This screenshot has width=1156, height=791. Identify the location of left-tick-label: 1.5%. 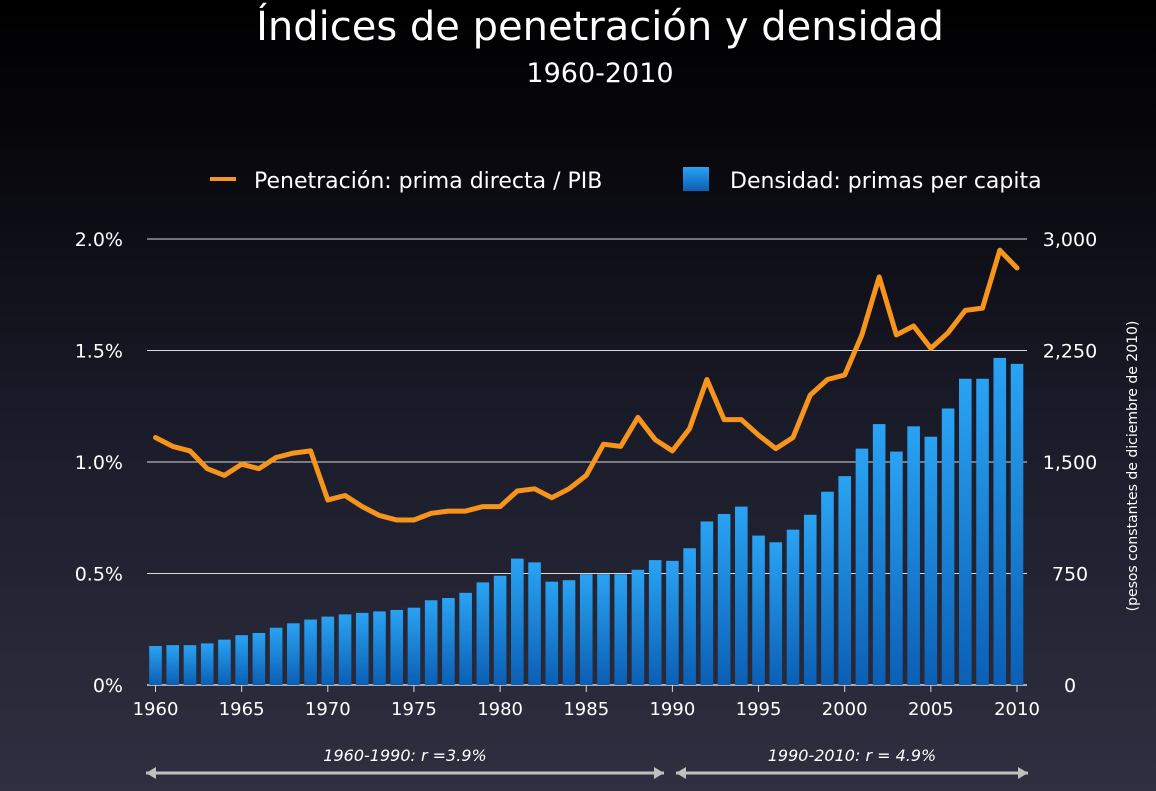
(99, 352).